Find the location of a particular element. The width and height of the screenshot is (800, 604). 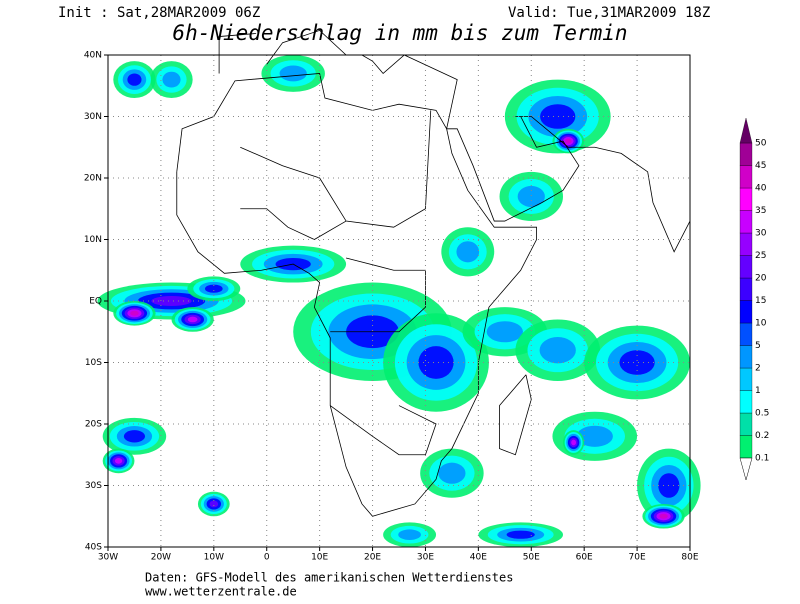

colorbar-label: 35 is located at coordinates (760, 211).